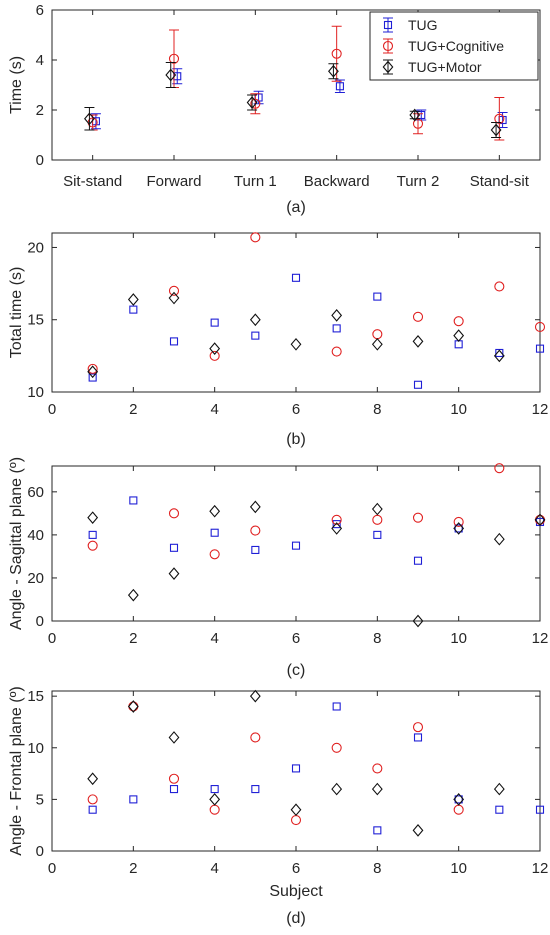 The height and width of the screenshot is (935, 550). What do you see at coordinates (92, 181) in the screenshot?
I see `x-tick-label: Sit-stand` at bounding box center [92, 181].